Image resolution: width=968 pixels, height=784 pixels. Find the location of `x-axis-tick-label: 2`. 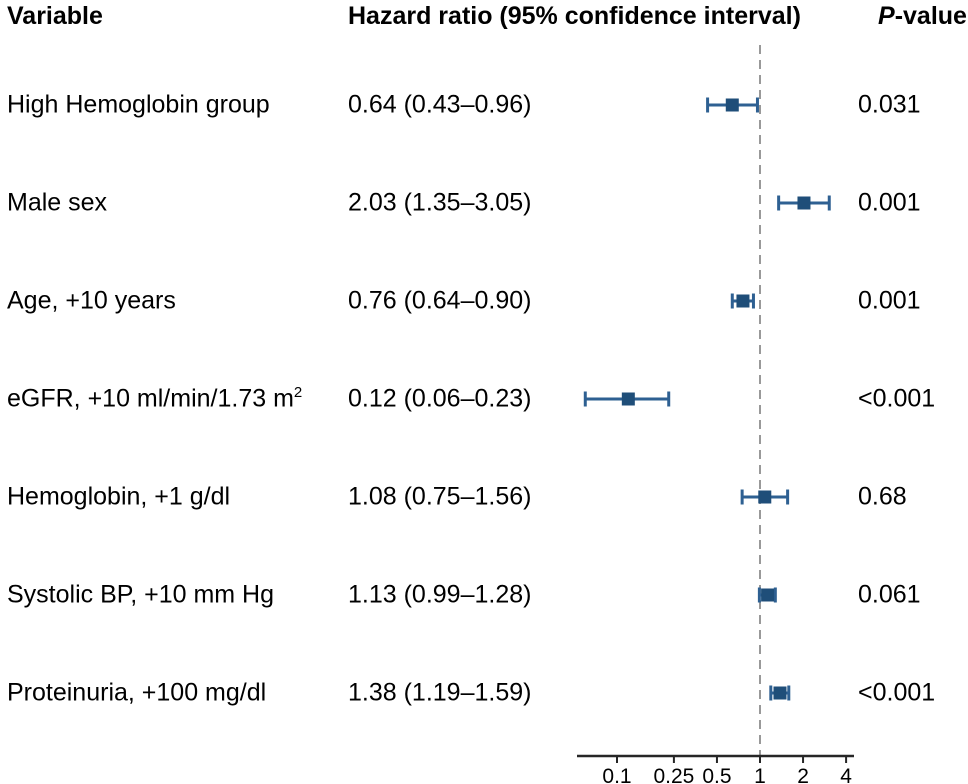

x-axis-tick-label: 2 is located at coordinates (803, 774).